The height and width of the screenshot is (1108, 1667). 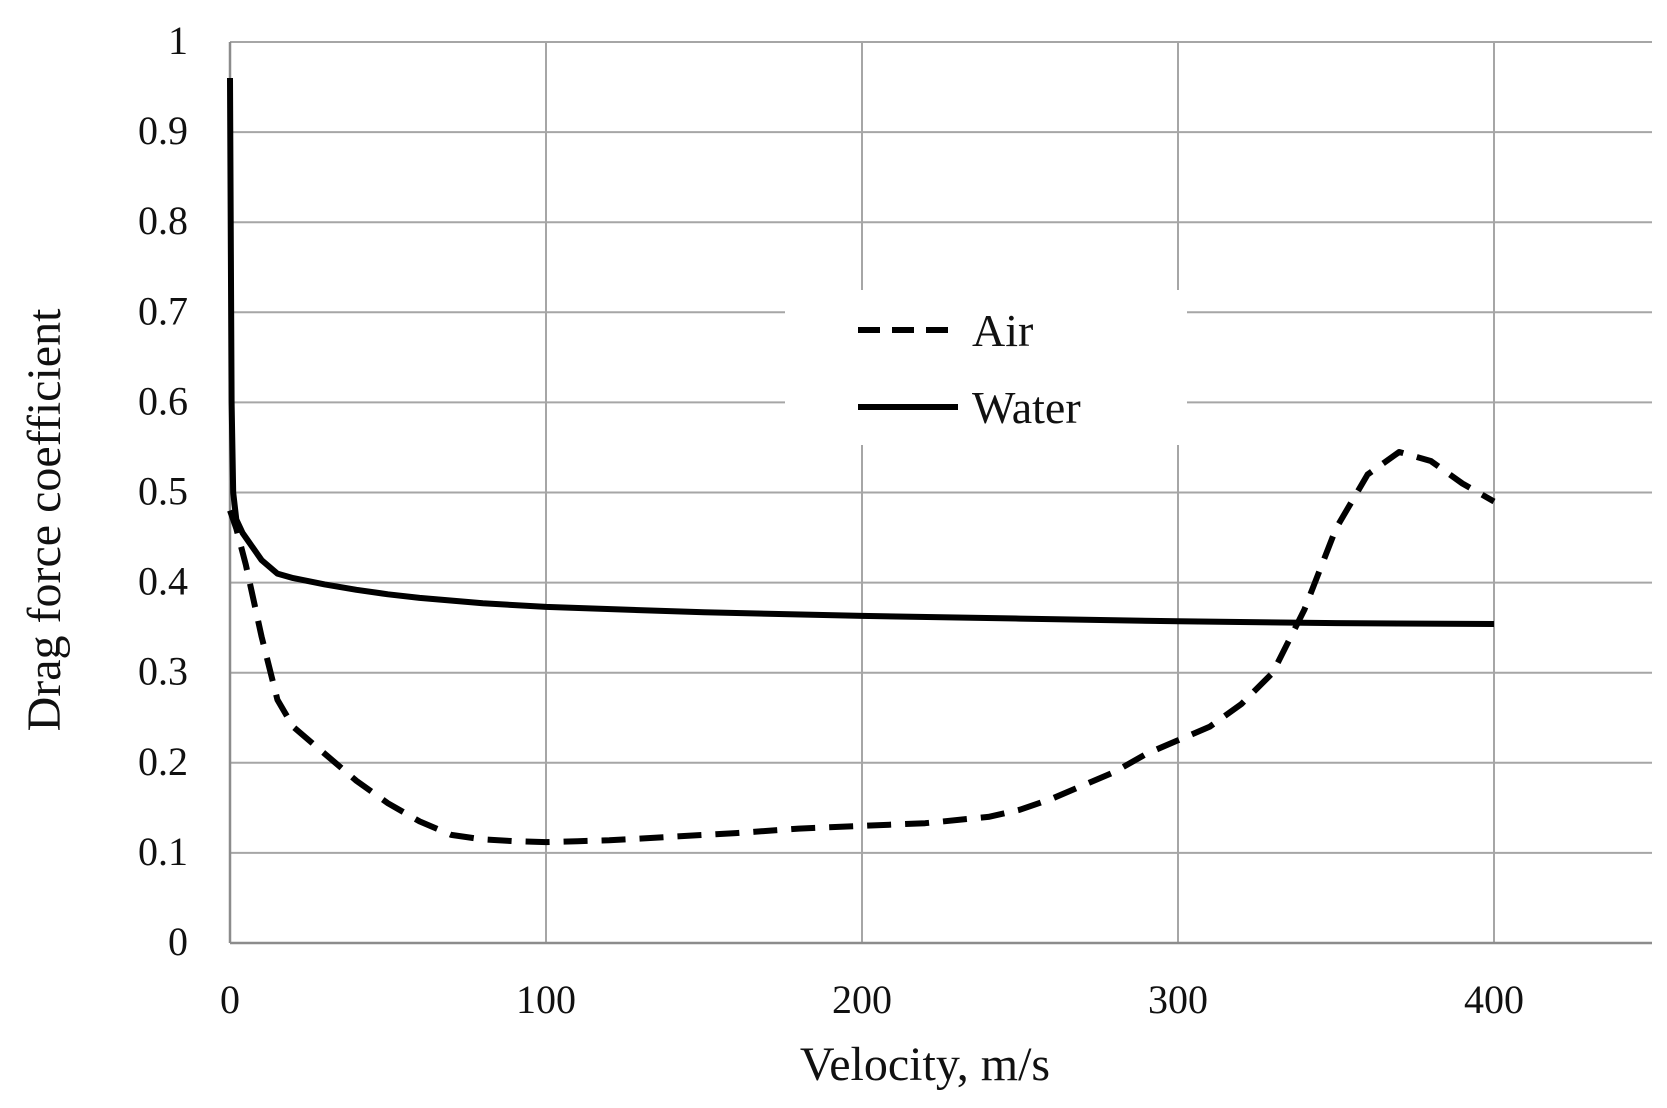 What do you see at coordinates (163, 400) in the screenshot?
I see `y-tick-label-6: 0.6` at bounding box center [163, 400].